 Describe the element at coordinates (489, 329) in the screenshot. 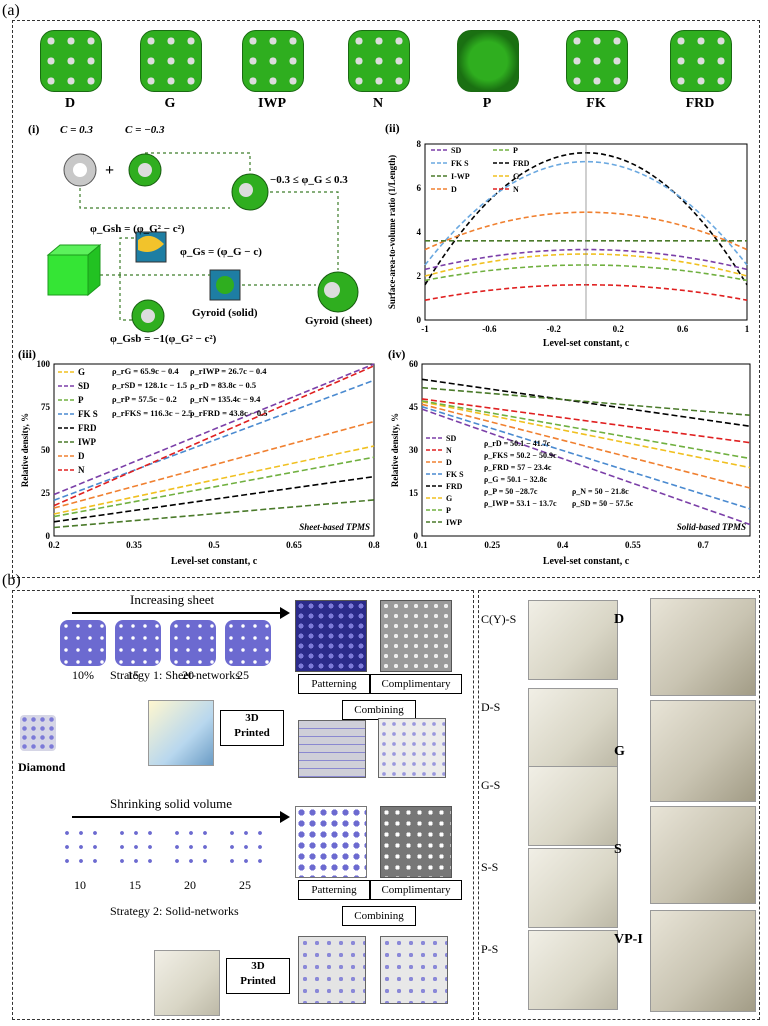

I see `x-tick-label: -0.6` at that location.